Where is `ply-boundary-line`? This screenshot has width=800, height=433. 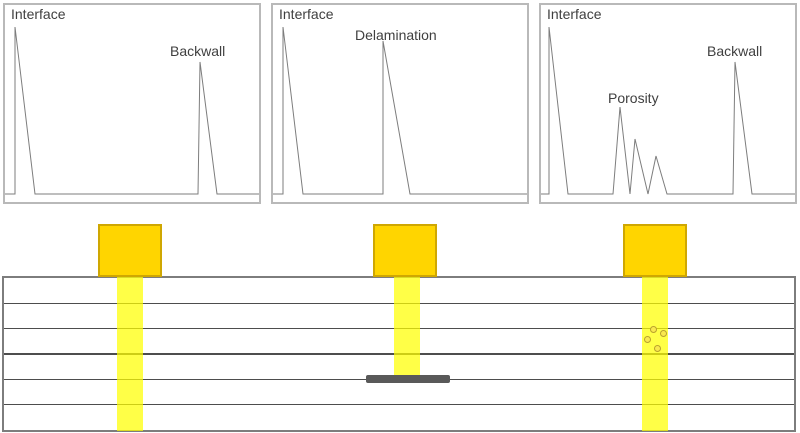 ply-boundary-line is located at coordinates (399, 404).